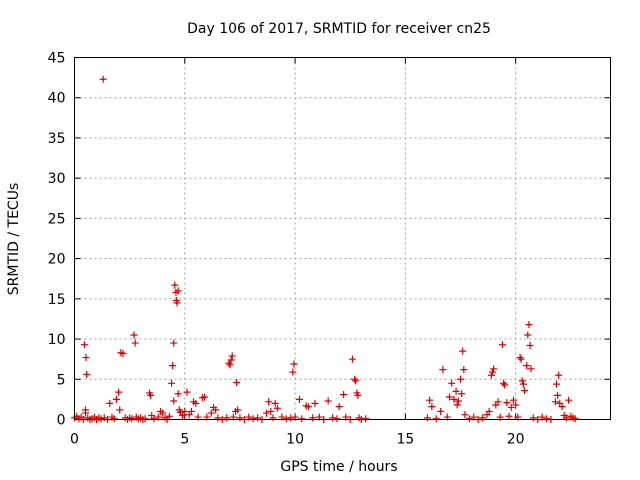  What do you see at coordinates (516, 440) in the screenshot?
I see `x-tick-label: 20` at bounding box center [516, 440].